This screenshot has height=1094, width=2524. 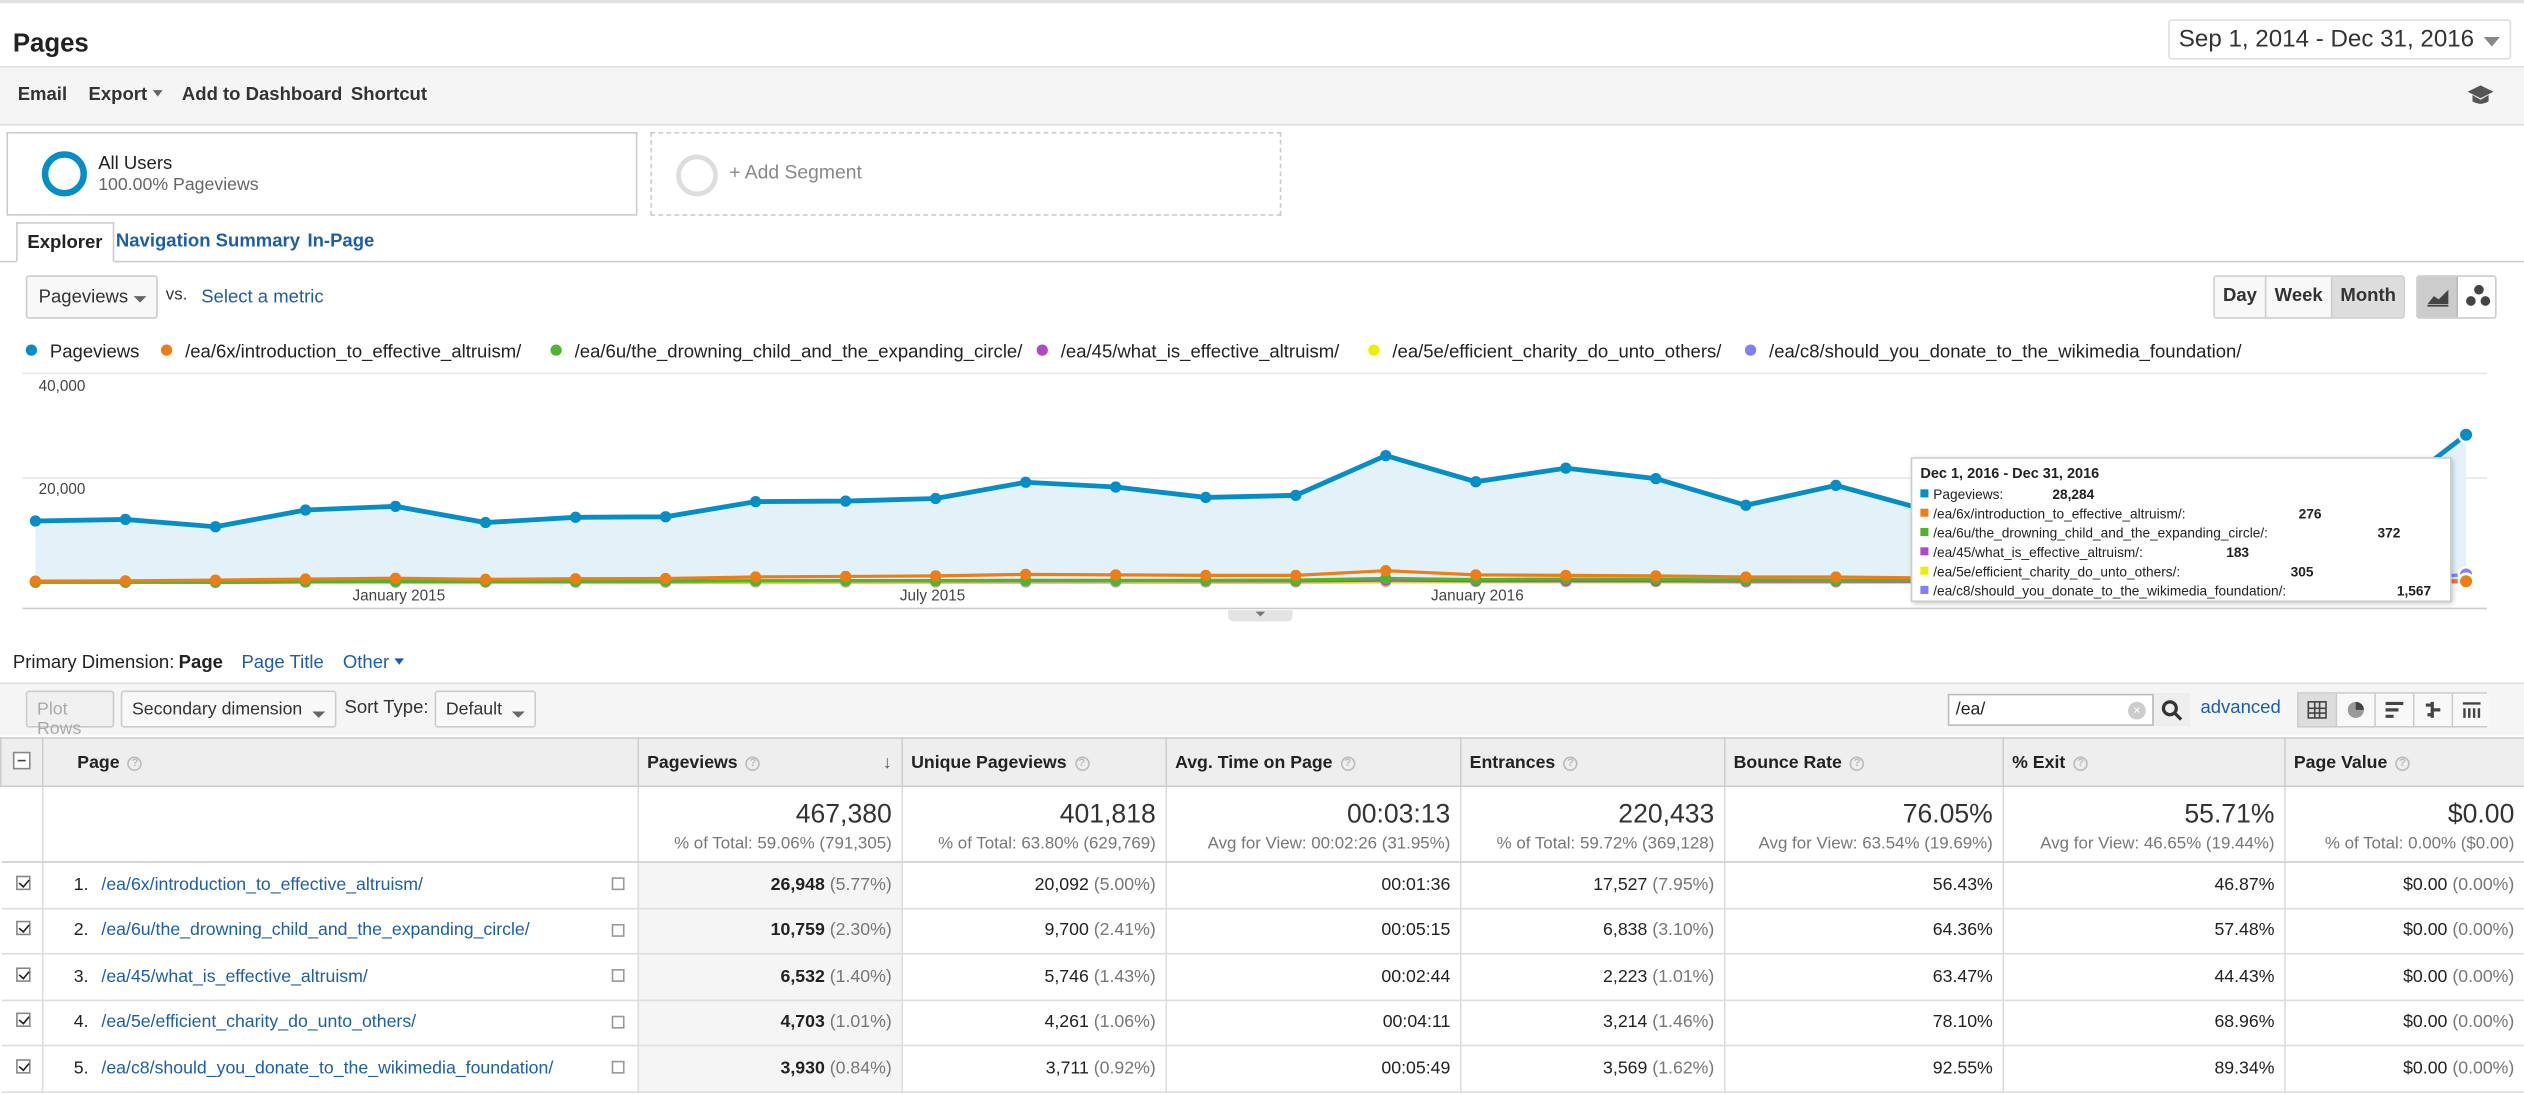 I want to click on row-select-cell, so click(x=22, y=1023).